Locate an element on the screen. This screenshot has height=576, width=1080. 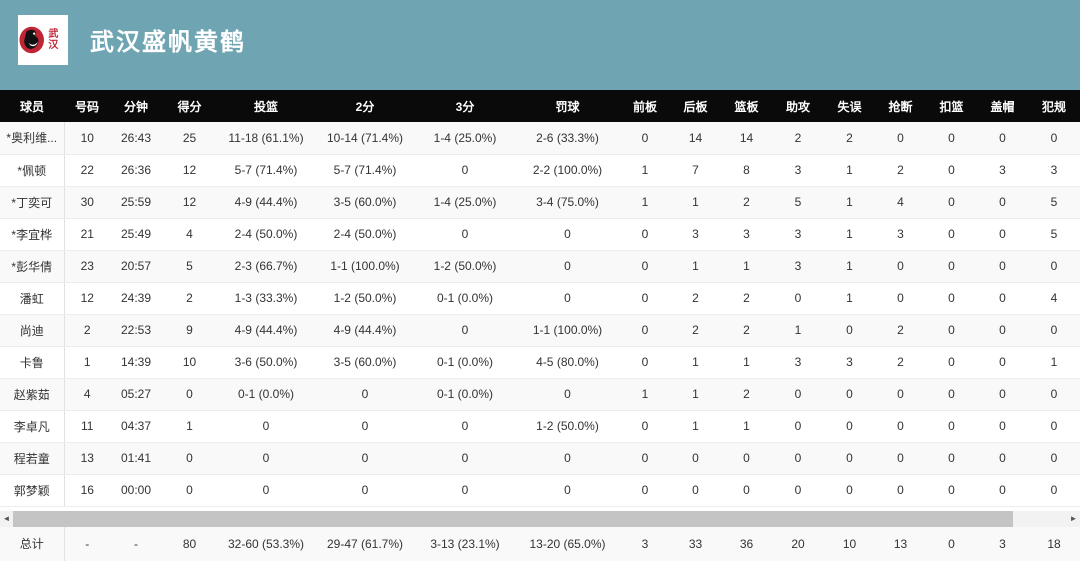
team-logo-text: 武汉 is located at coordinates (53, 40).